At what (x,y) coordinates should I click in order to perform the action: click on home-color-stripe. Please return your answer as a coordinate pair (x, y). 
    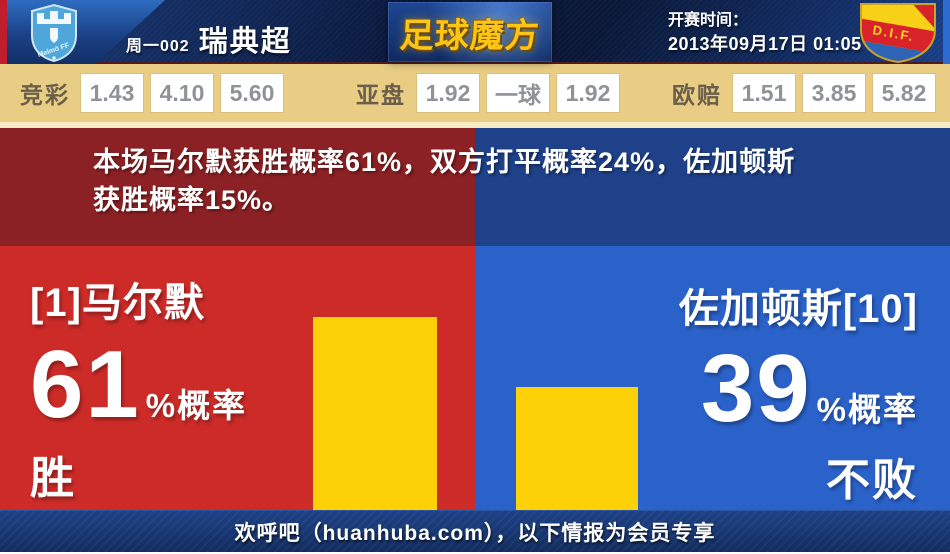
    Looking at the image, I should click on (3, 32).